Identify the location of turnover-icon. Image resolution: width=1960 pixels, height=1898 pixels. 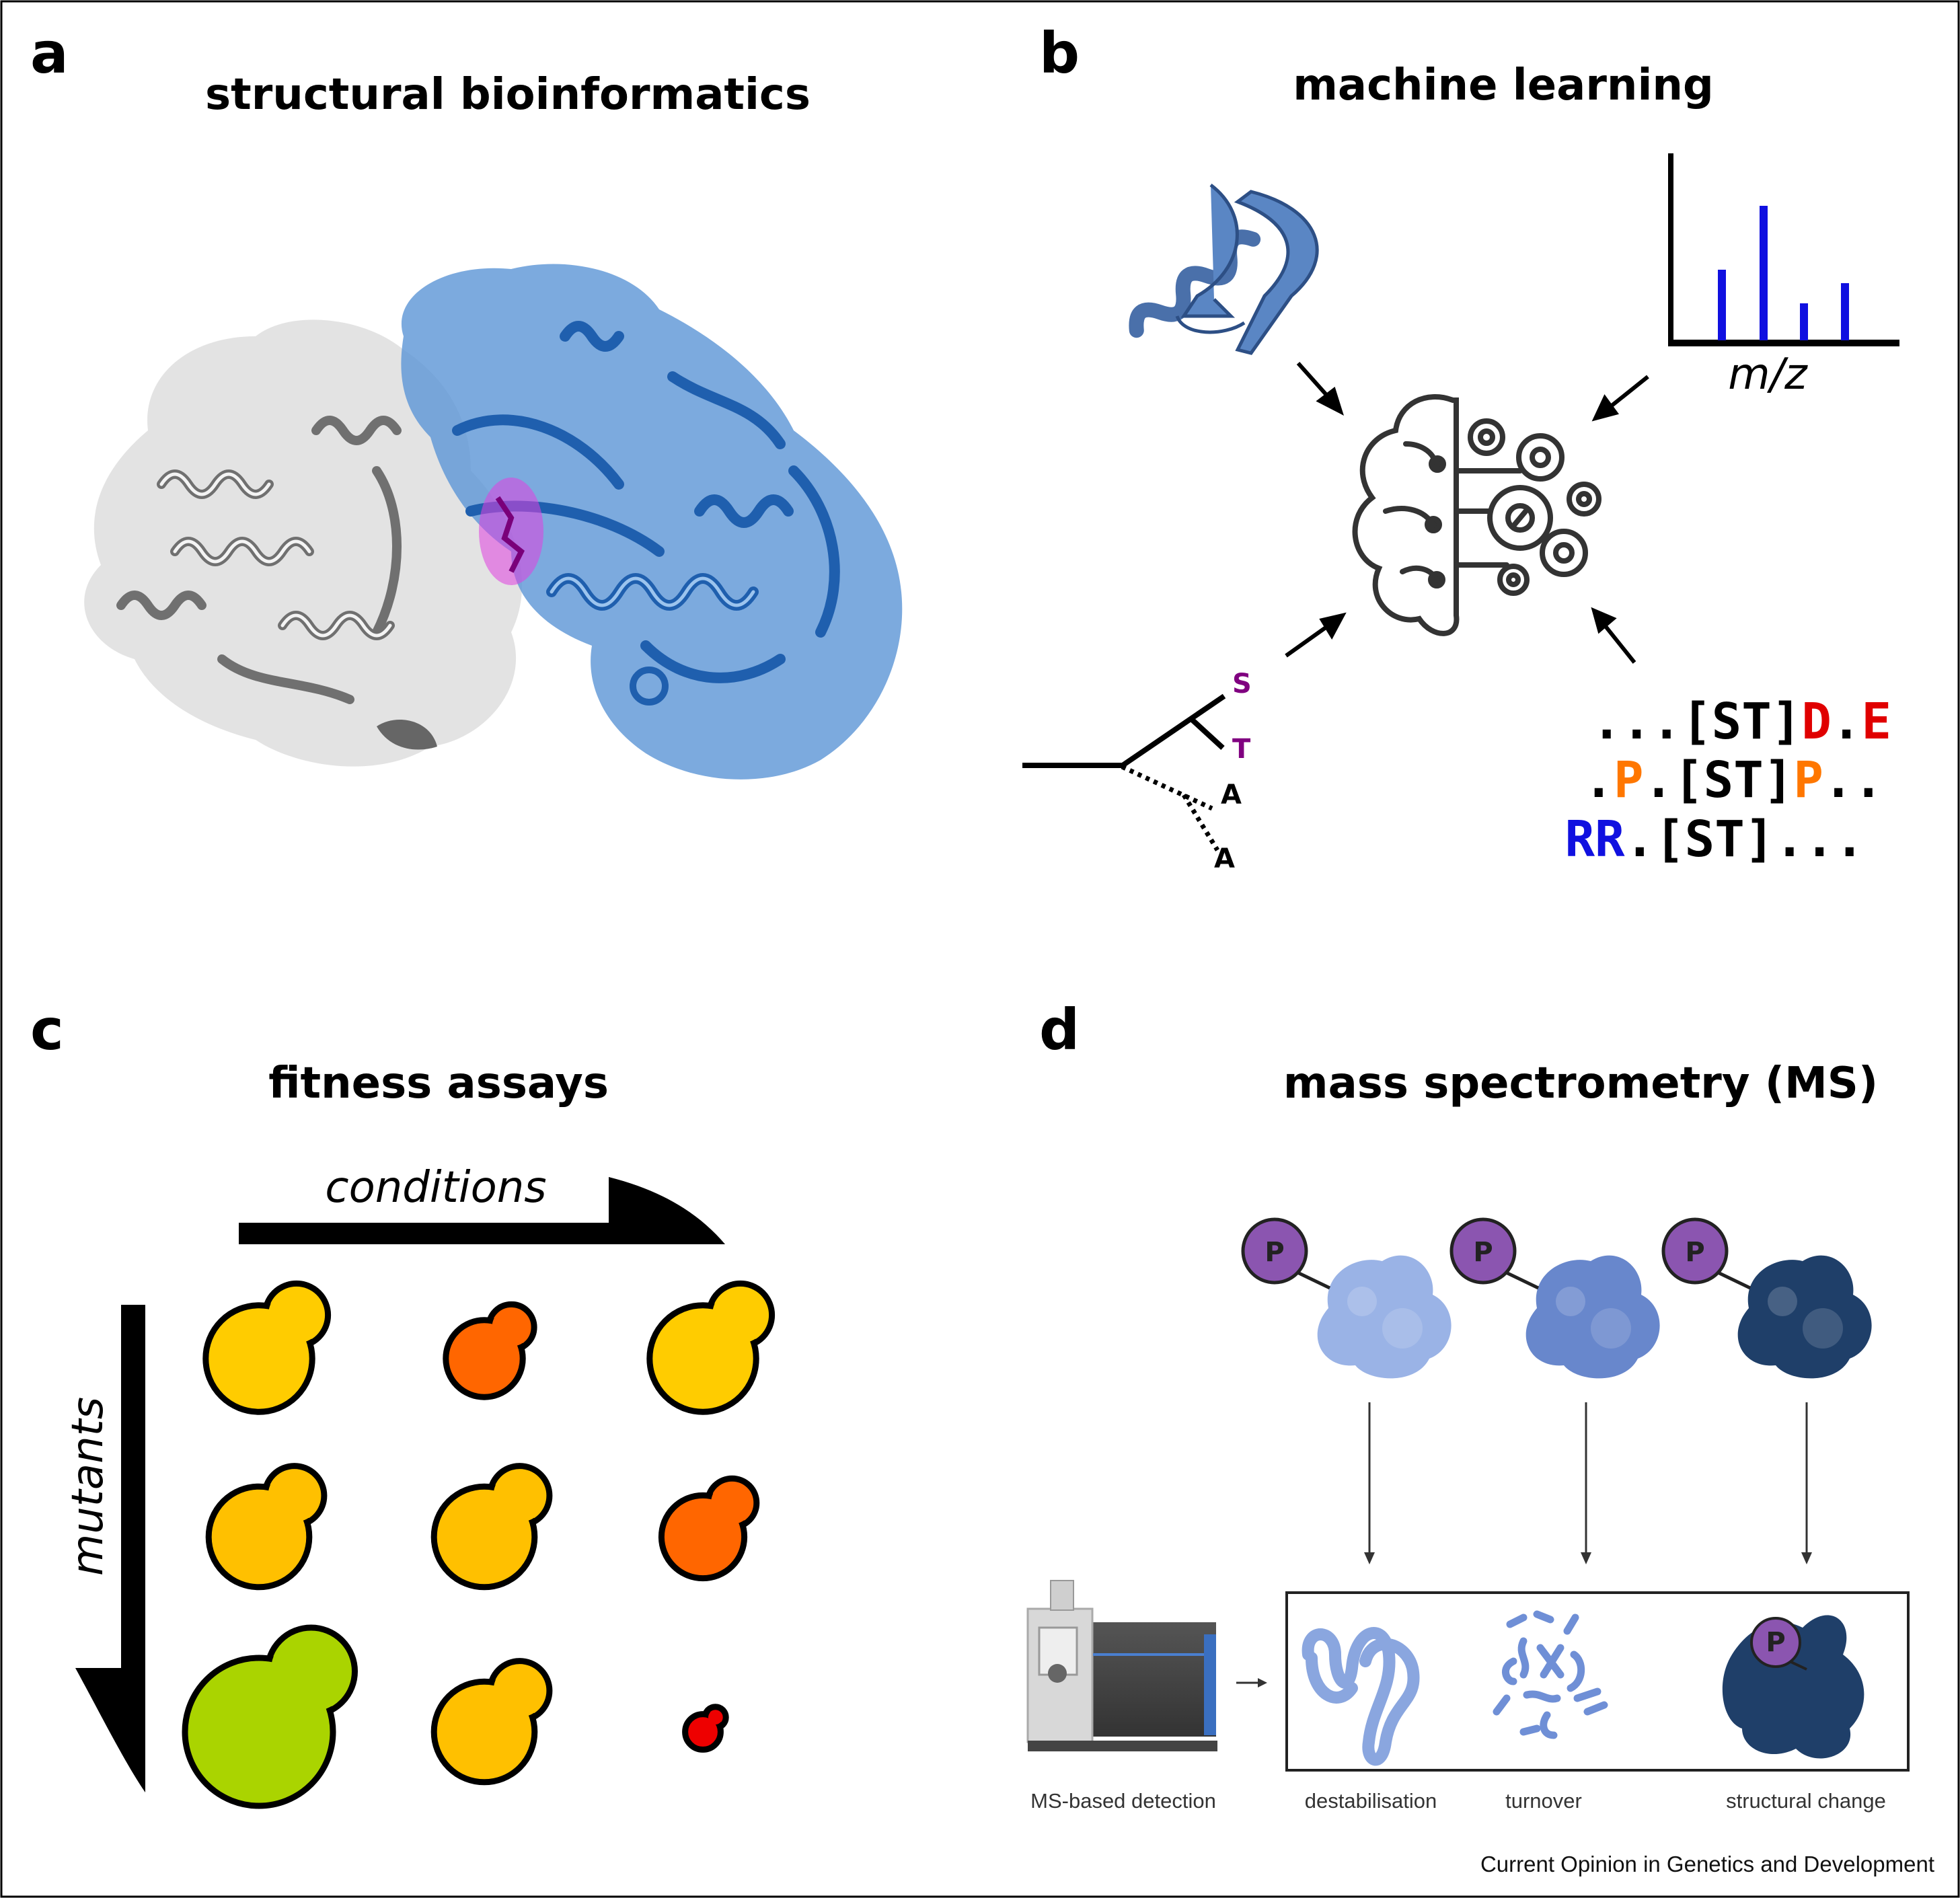
(1550, 1674).